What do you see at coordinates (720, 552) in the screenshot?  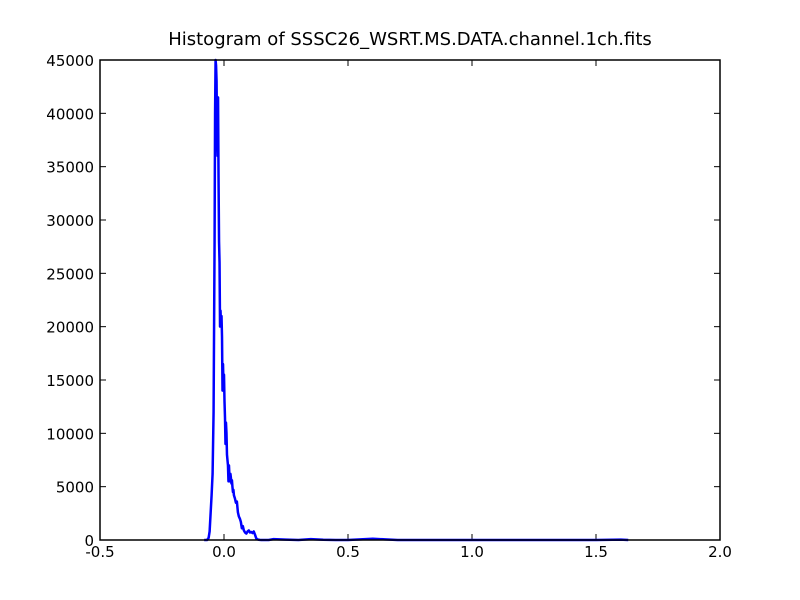 I see `x-tick-label: 2.0` at bounding box center [720, 552].